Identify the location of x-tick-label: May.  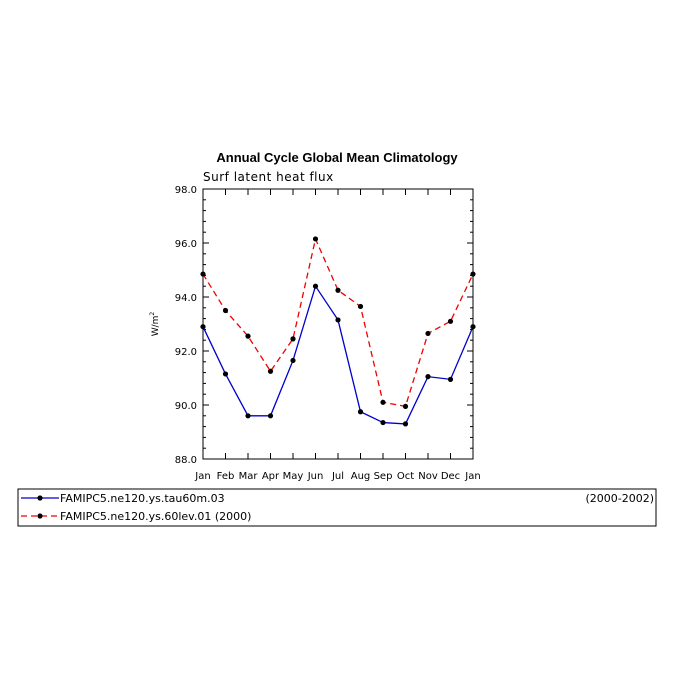
(293, 476).